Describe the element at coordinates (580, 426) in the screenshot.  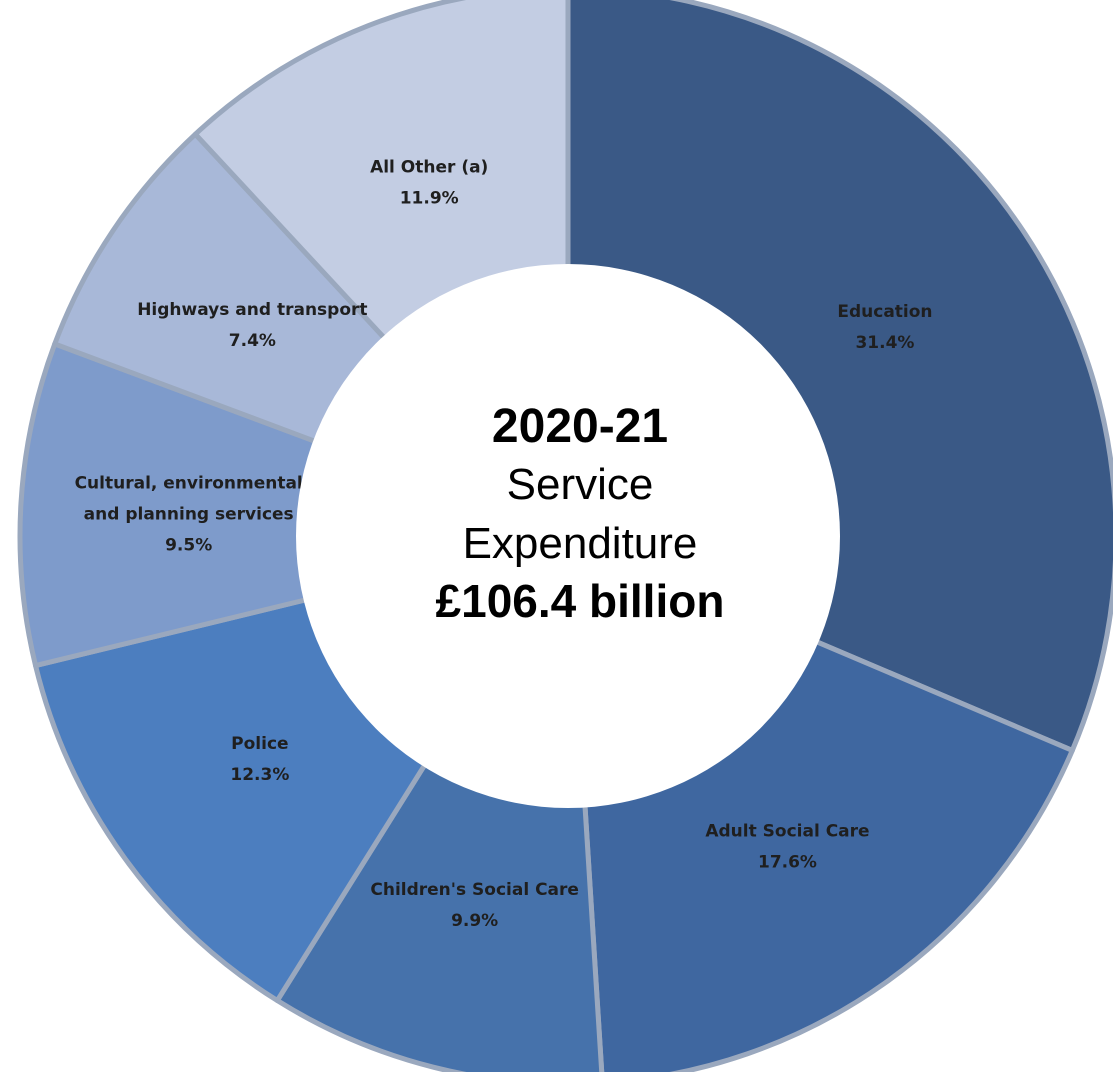
I see `center-year: 2020-21` at that location.